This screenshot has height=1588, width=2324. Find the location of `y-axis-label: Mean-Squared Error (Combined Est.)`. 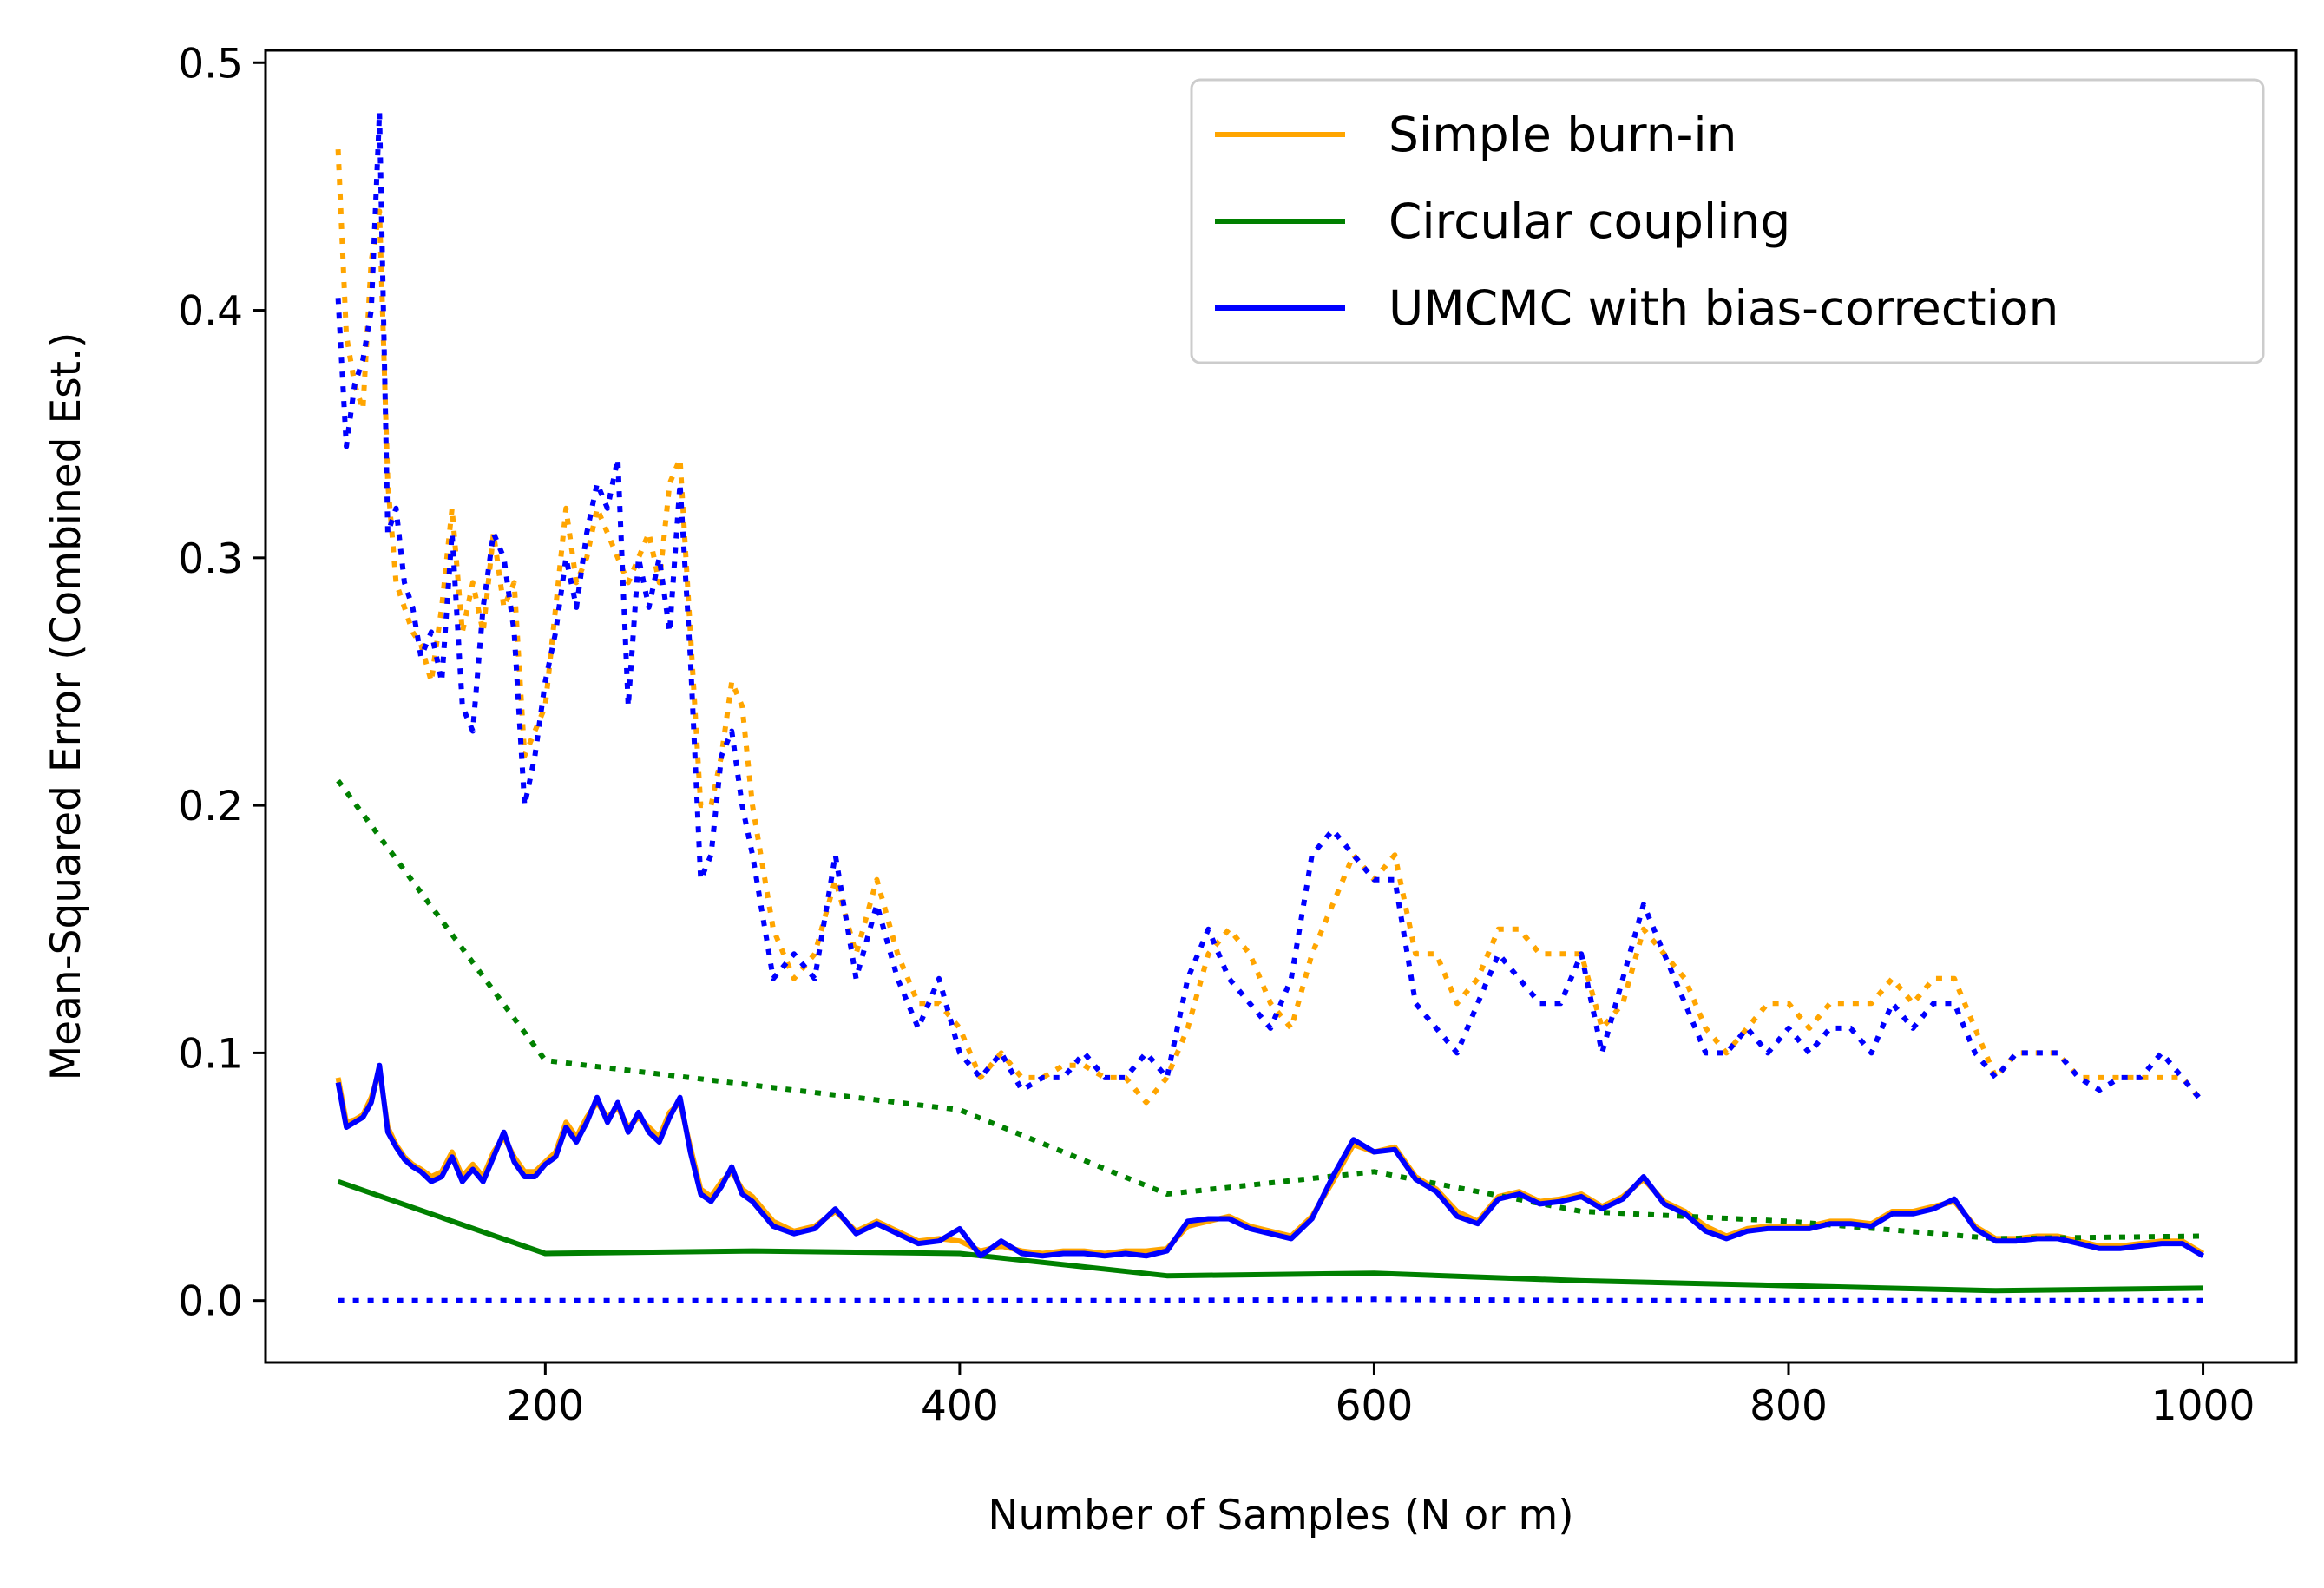

y-axis-label: Mean-Squared Error (Combined Est.) is located at coordinates (66, 707).